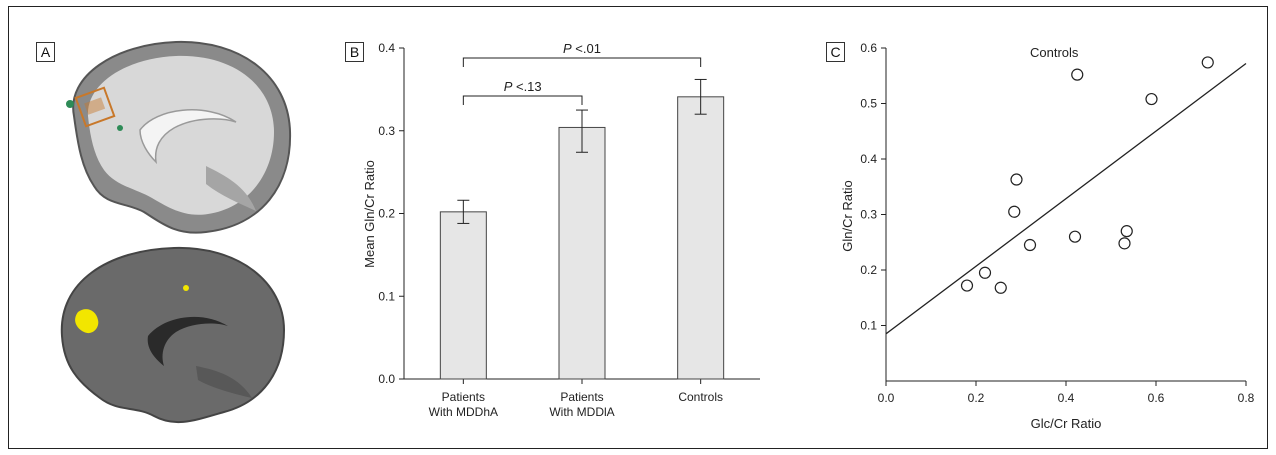 This screenshot has height=455, width=1276. I want to click on scatter-x-tick-label: 0.4, so click(1066, 398).